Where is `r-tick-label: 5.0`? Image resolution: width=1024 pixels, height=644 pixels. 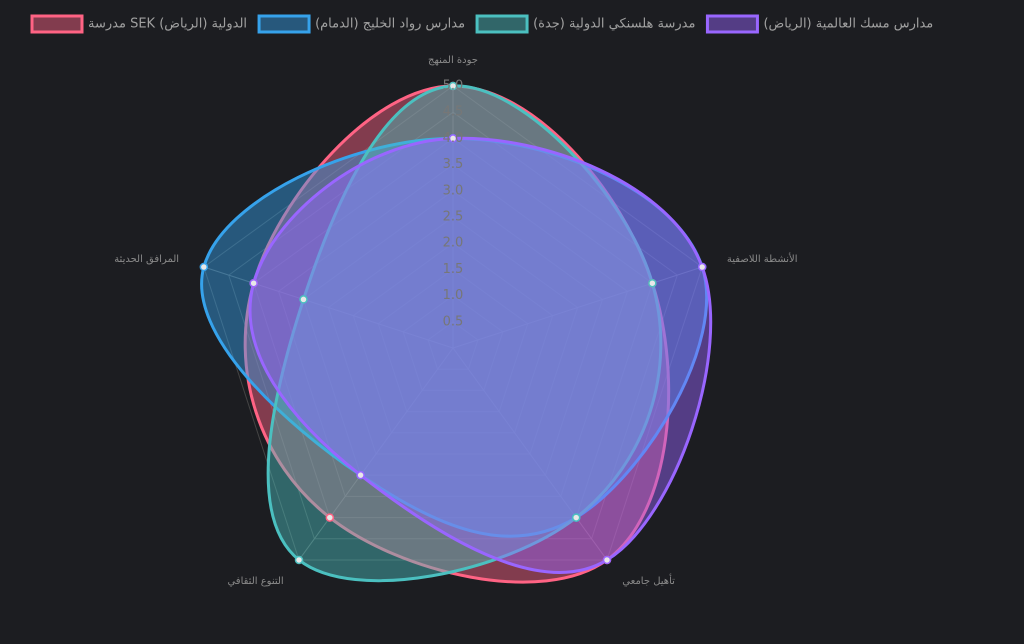 r-tick-label: 5.0 is located at coordinates (453, 86).